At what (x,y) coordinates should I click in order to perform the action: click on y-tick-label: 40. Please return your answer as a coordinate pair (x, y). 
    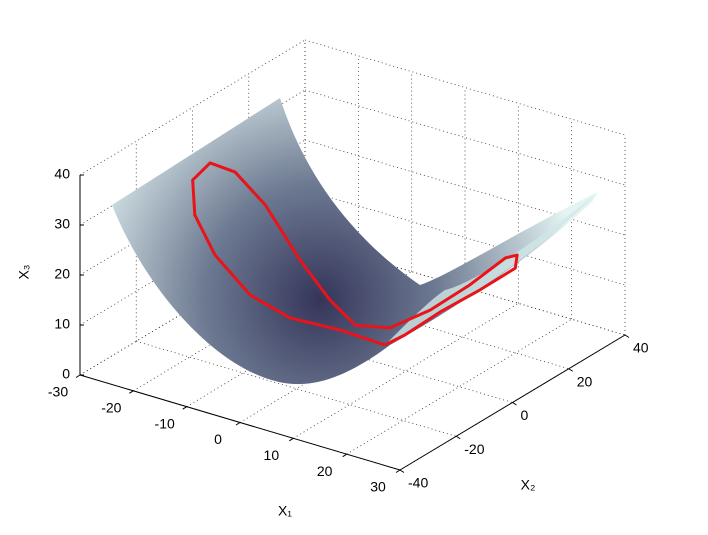
    Looking at the image, I should click on (641, 348).